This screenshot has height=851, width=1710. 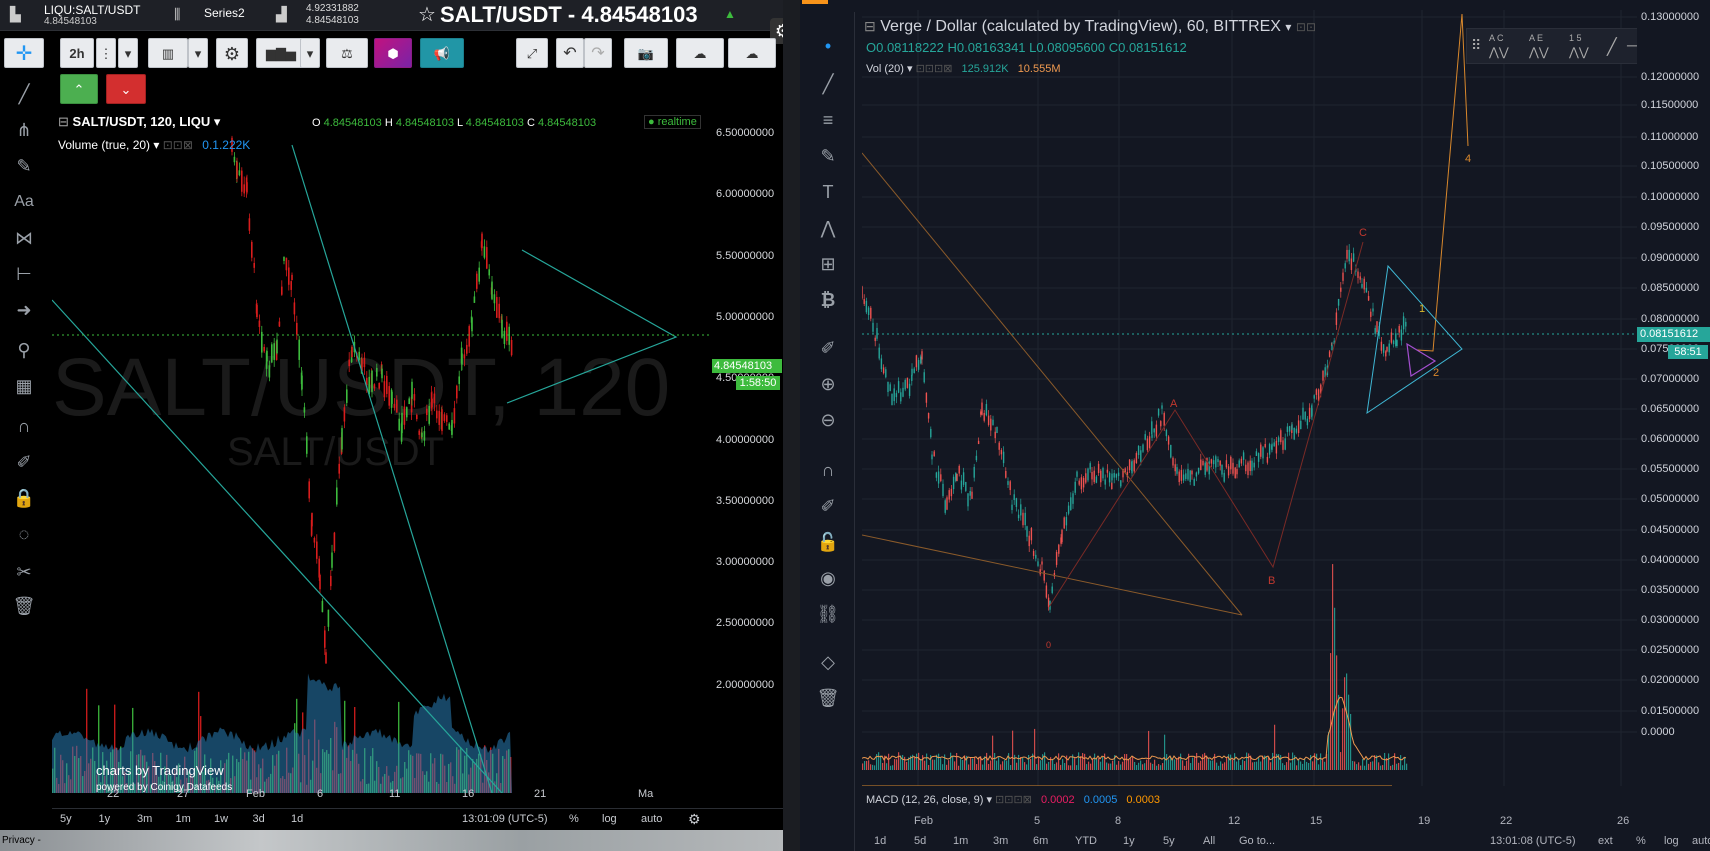 What do you see at coordinates (1206, 424) in the screenshot?
I see `abc-wave` at bounding box center [1206, 424].